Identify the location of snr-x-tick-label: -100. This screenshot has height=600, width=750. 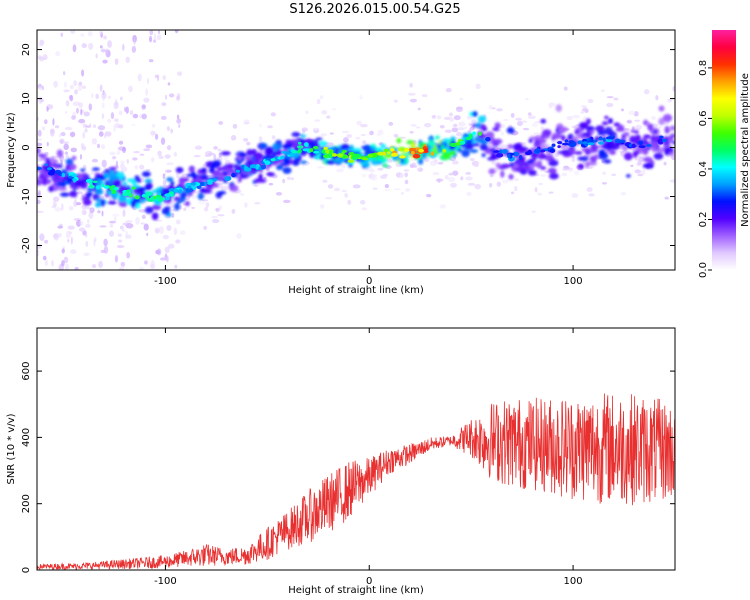
(165, 581).